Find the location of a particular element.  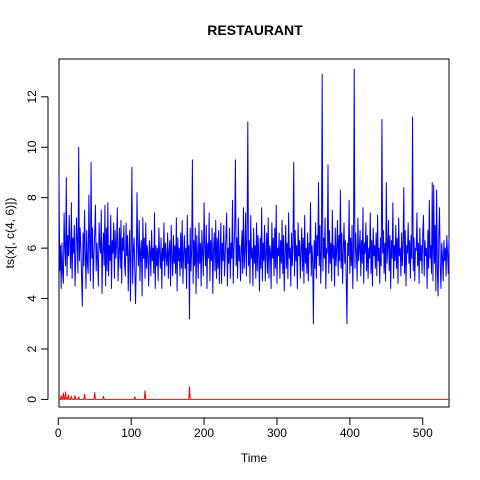

y-axis: 0 2 4 6 8 10 12 is located at coordinates (37, 246).